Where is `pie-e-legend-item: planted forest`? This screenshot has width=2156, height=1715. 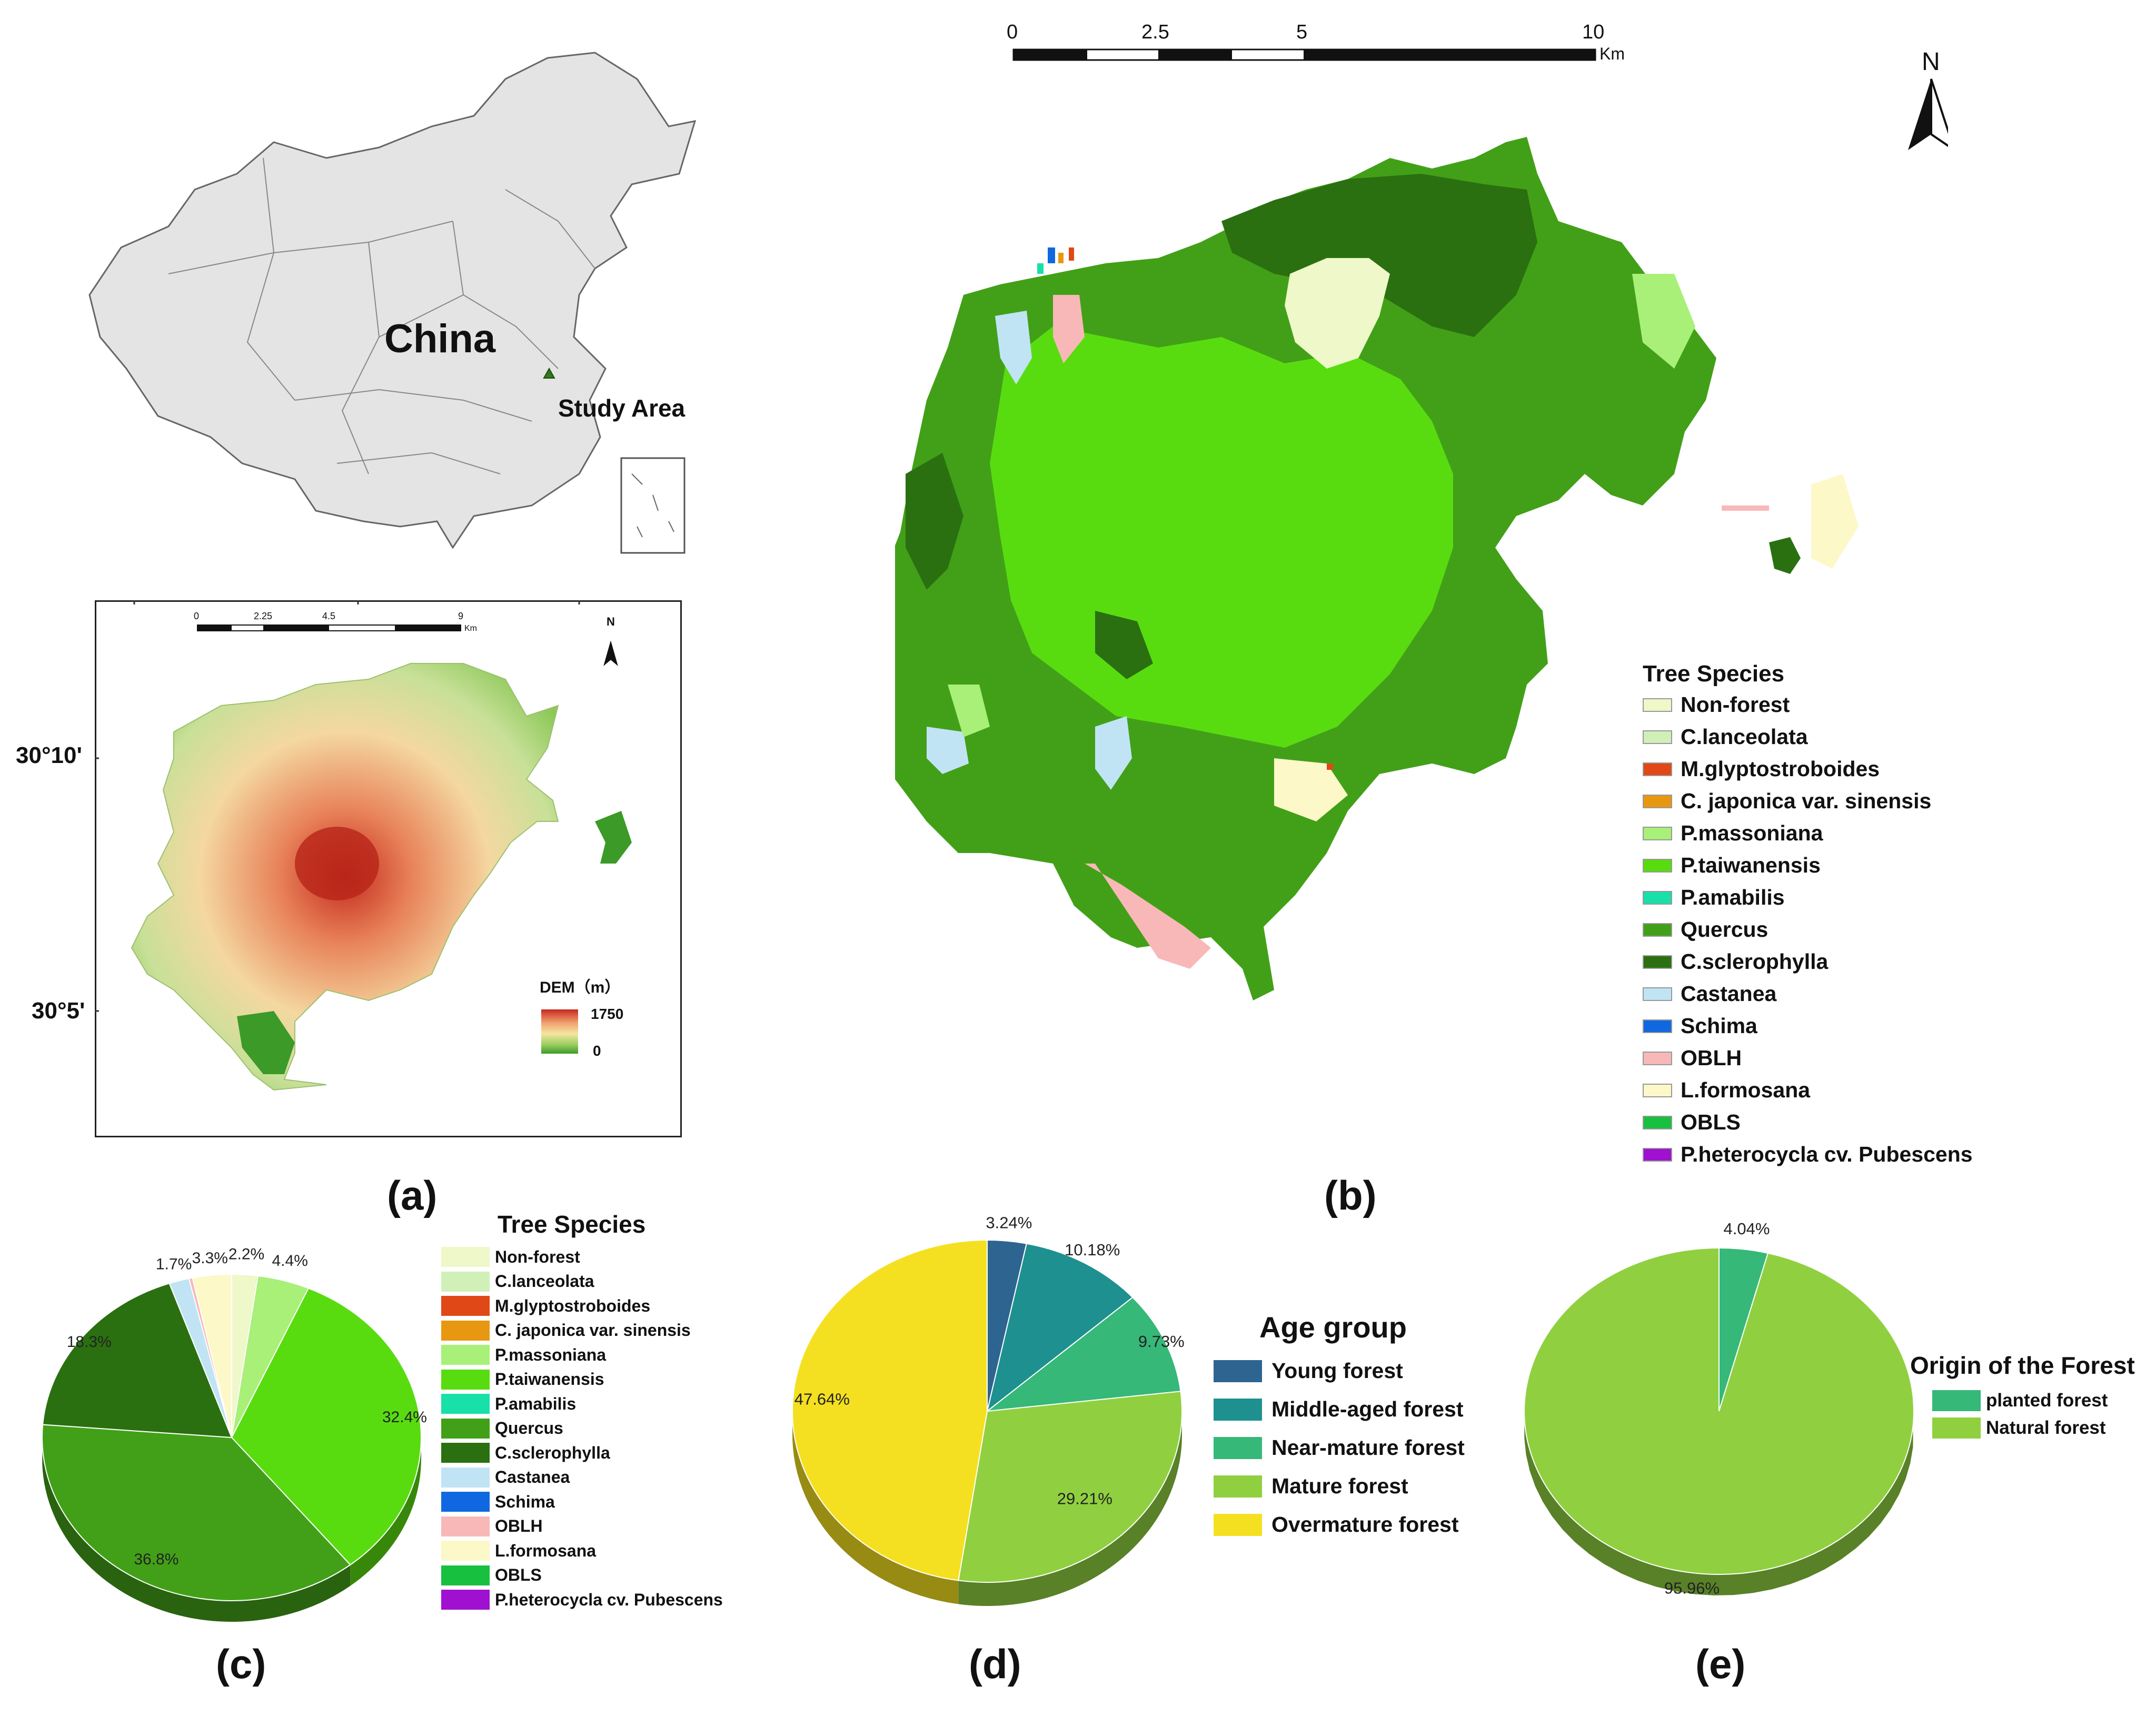
pie-e-legend-item: planted forest is located at coordinates (2020, 1400).